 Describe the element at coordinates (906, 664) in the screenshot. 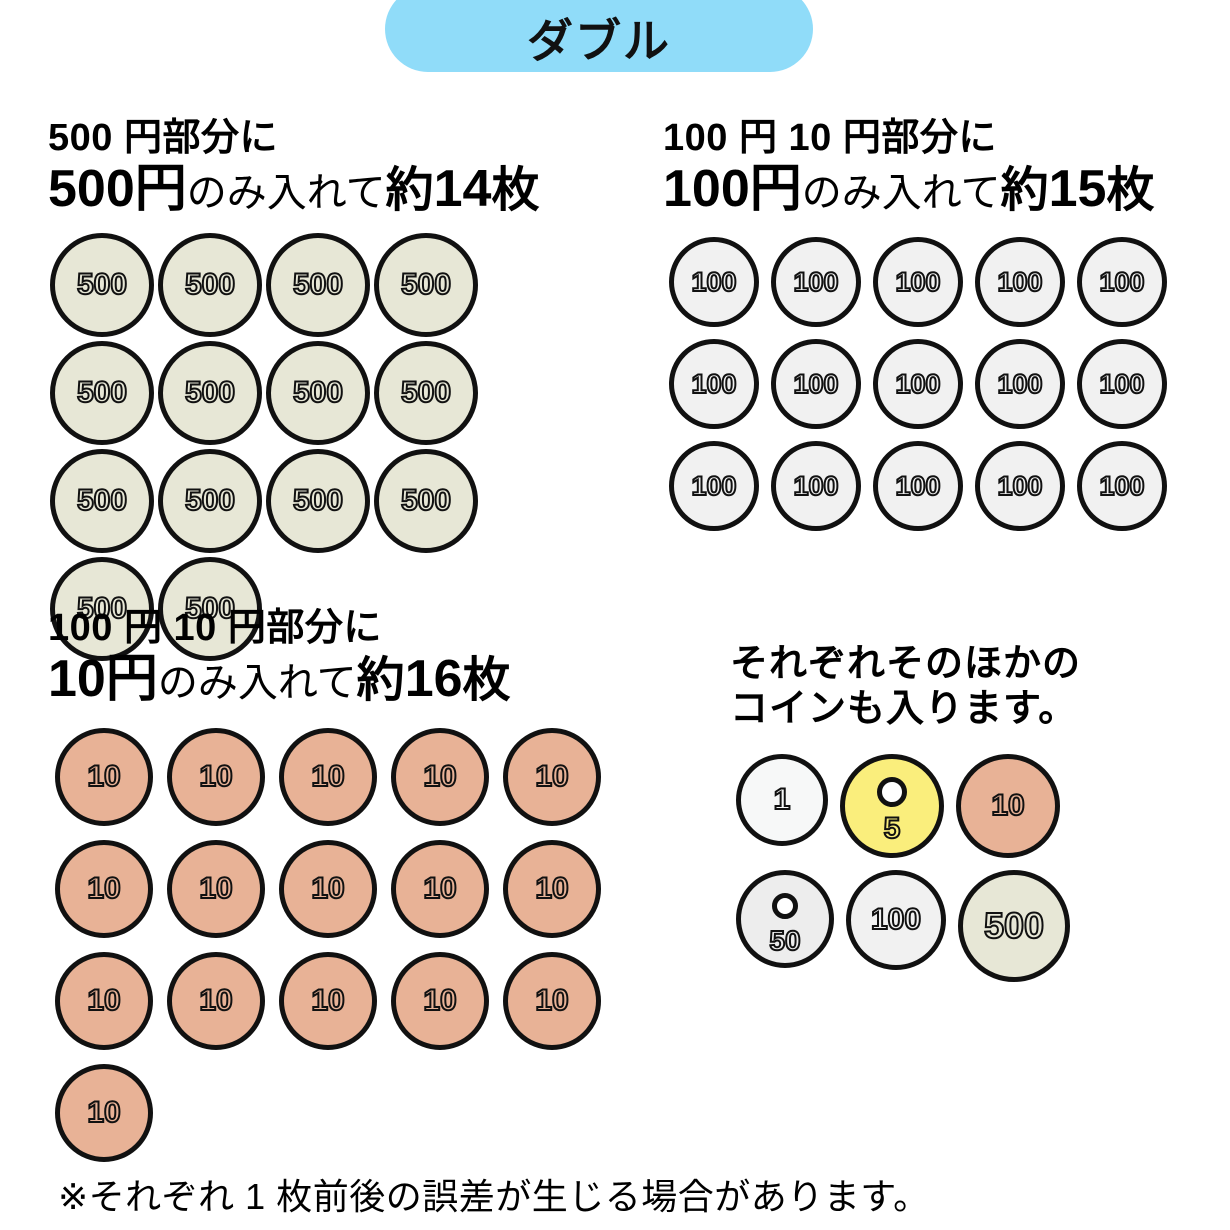

I see `section-other-heading-line1: それぞれそのほかの` at that location.